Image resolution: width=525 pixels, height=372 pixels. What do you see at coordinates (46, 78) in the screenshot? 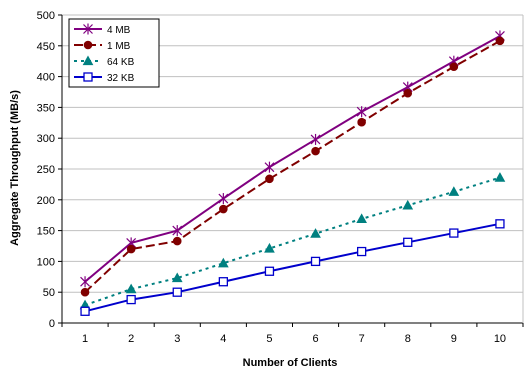
I see `y-tick-label: 400` at bounding box center [46, 78].